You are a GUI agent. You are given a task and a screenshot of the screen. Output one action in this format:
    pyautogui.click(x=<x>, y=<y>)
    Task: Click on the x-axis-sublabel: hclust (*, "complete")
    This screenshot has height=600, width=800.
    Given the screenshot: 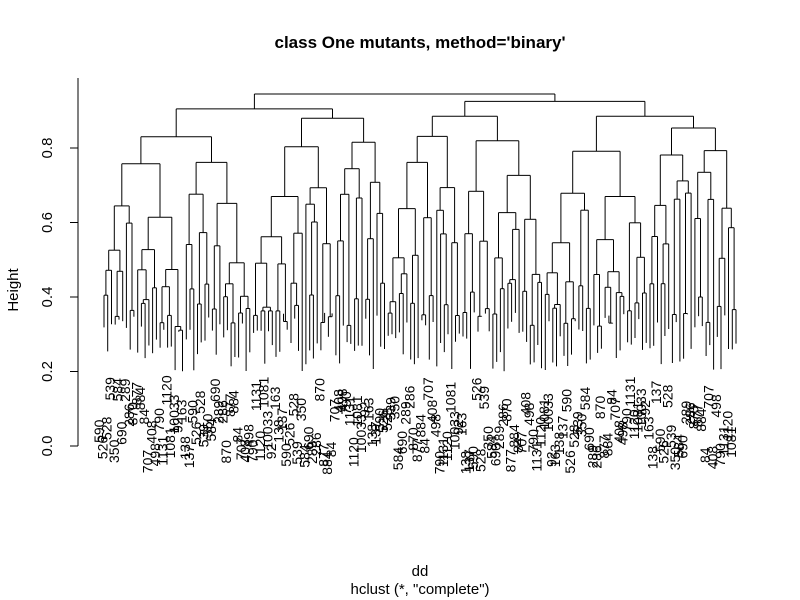 What is the action you would take?
    pyautogui.click(x=419, y=589)
    